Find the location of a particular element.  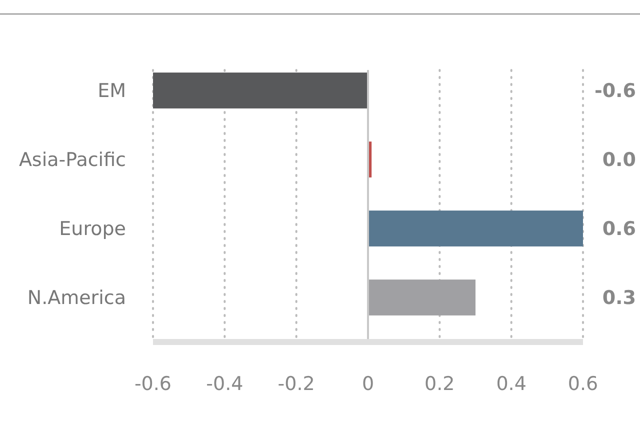

x-tick-label: 0.4 is located at coordinates (511, 384).